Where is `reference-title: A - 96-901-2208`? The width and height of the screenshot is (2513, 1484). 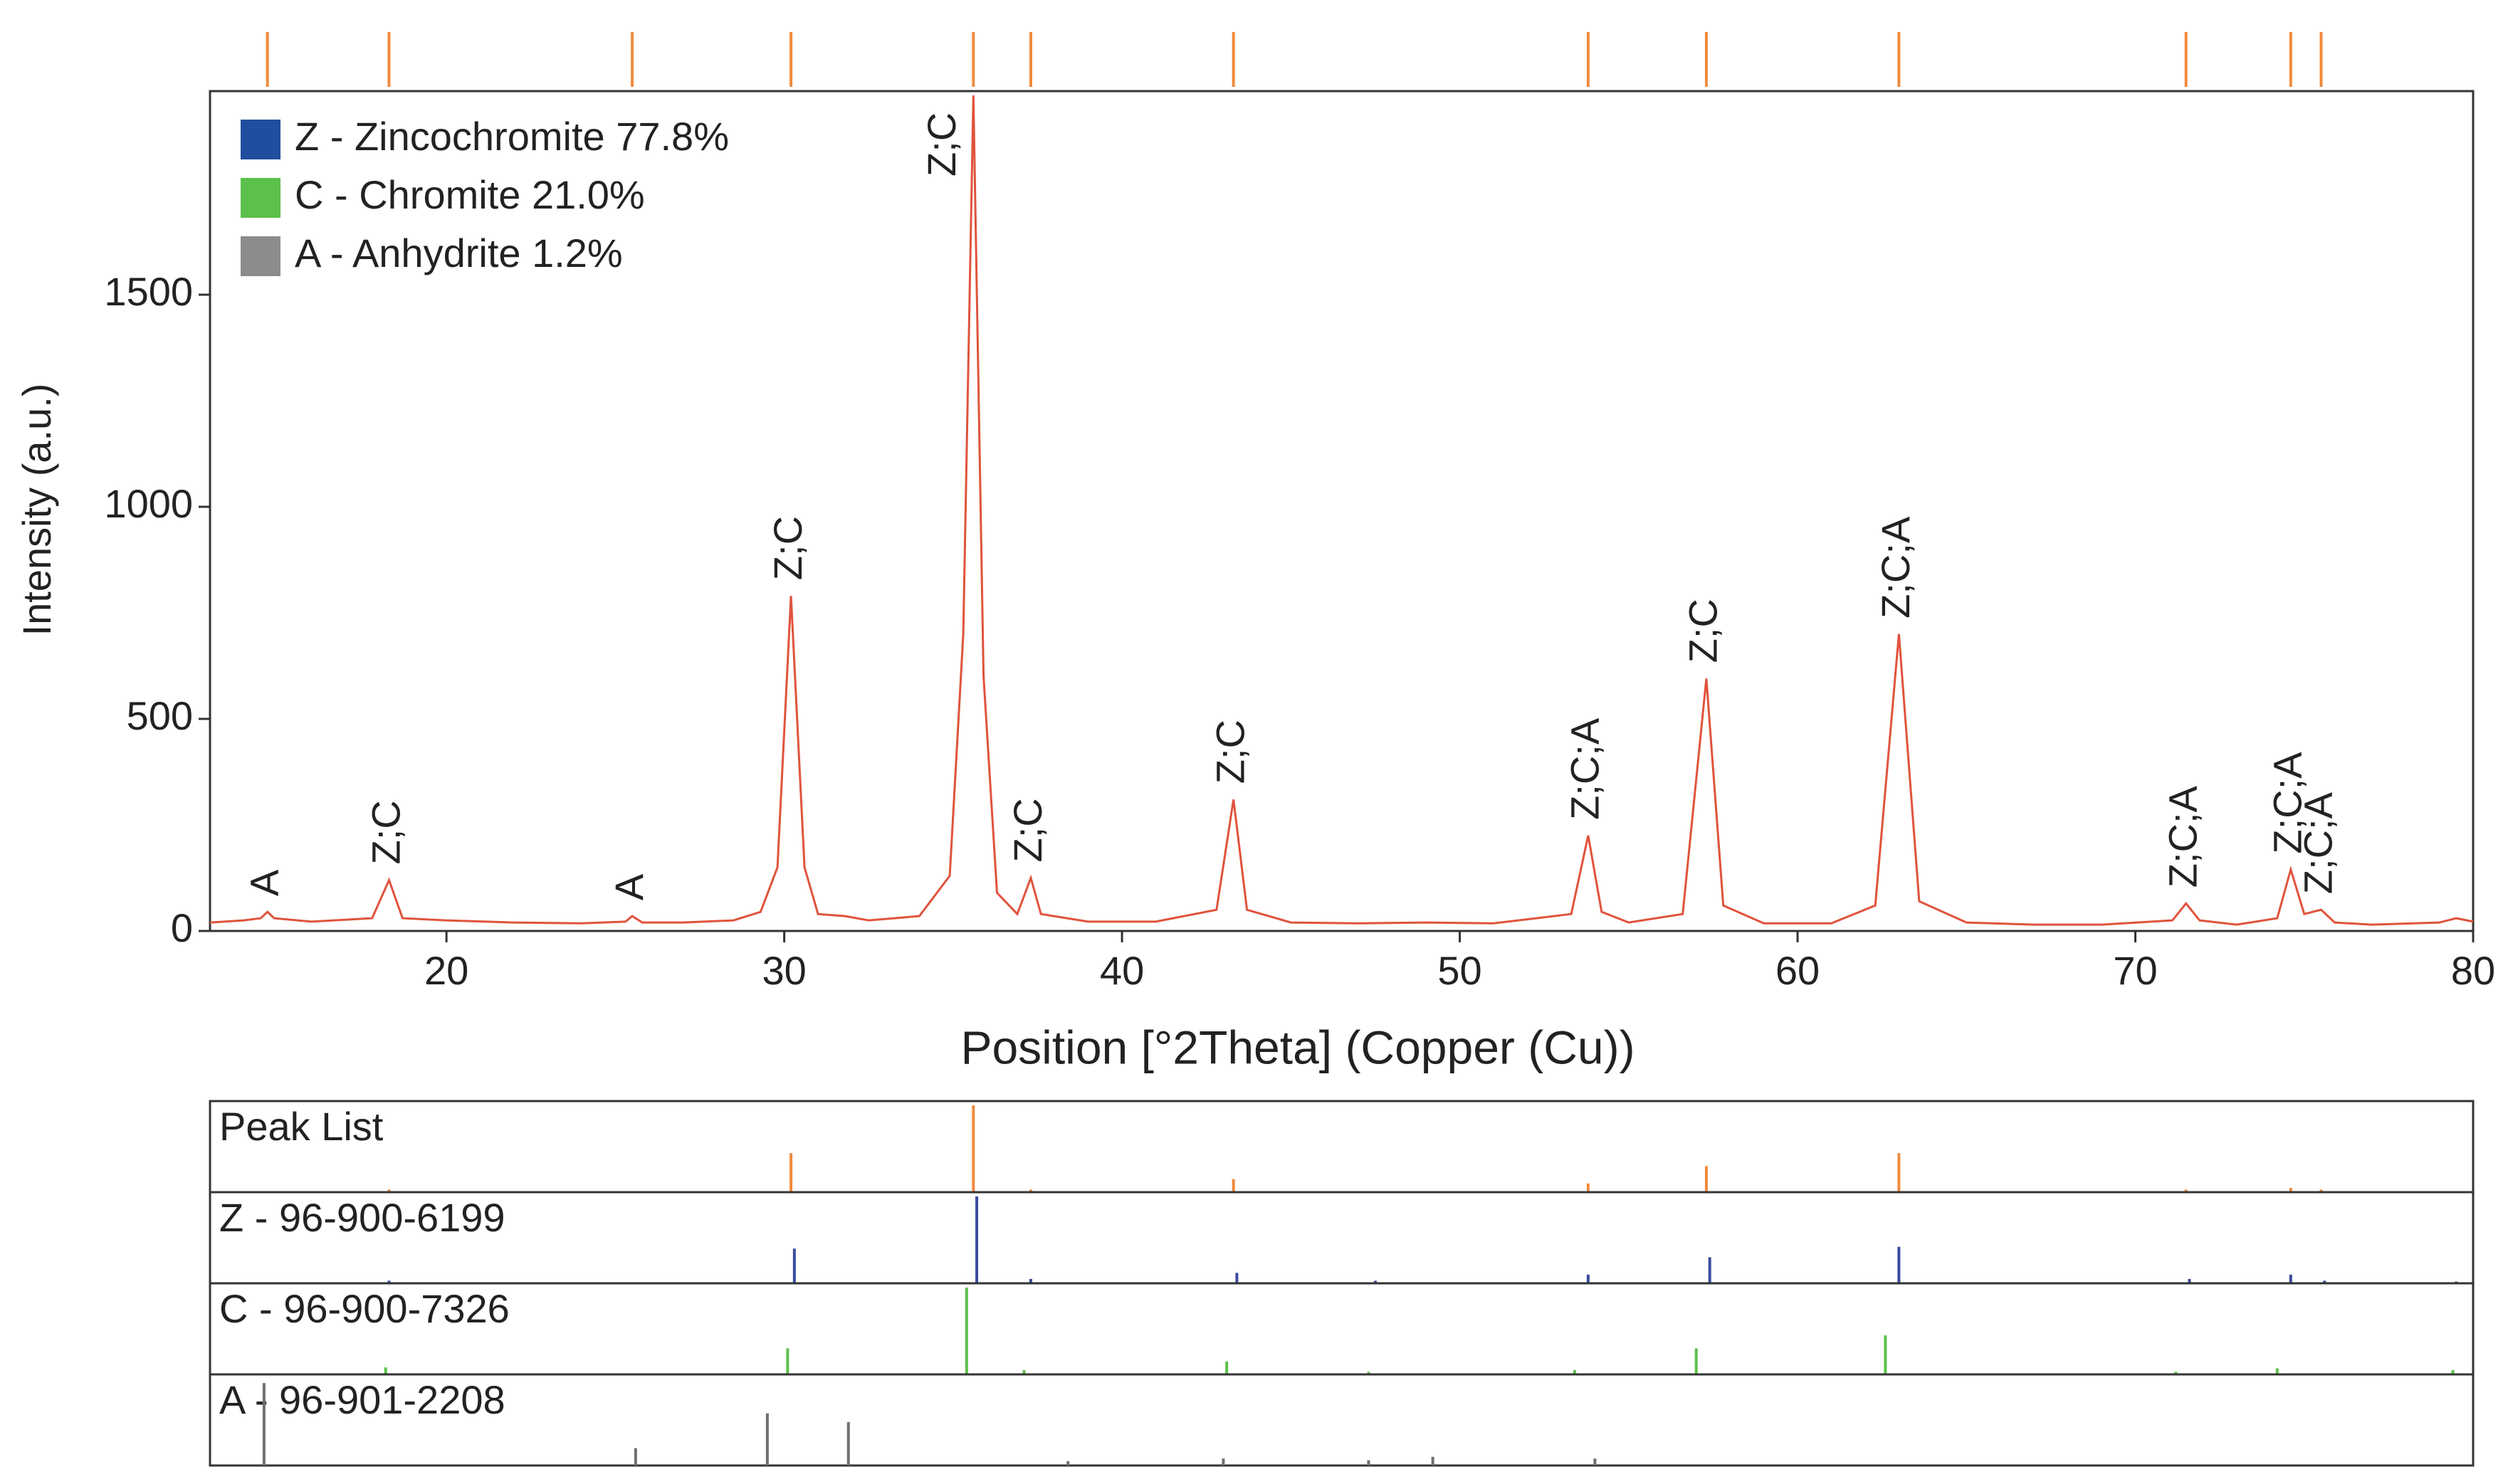 reference-title: A - 96-901-2208 is located at coordinates (362, 1399).